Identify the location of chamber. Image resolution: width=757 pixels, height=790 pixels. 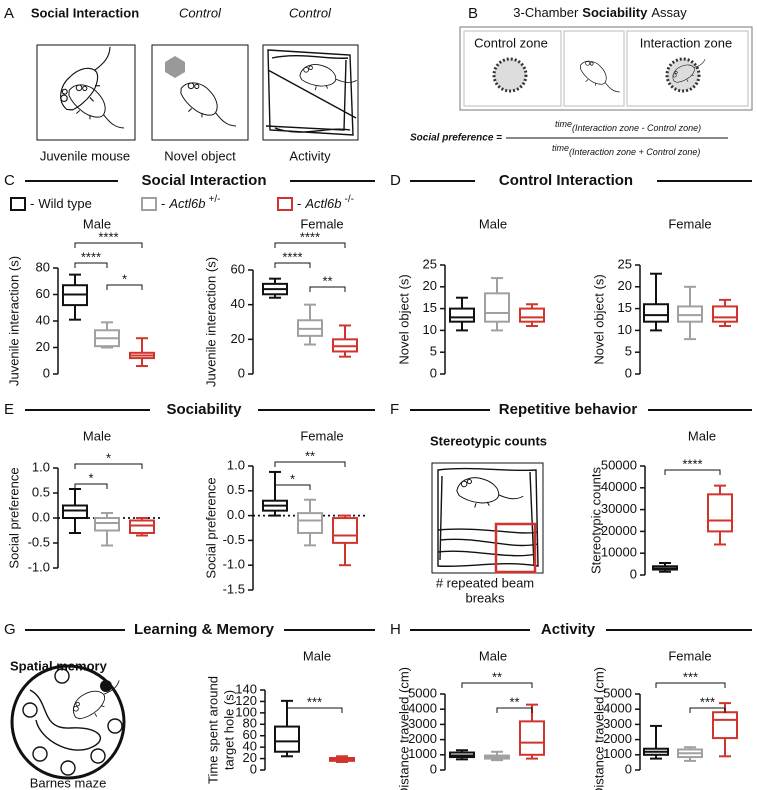
(594, 68).